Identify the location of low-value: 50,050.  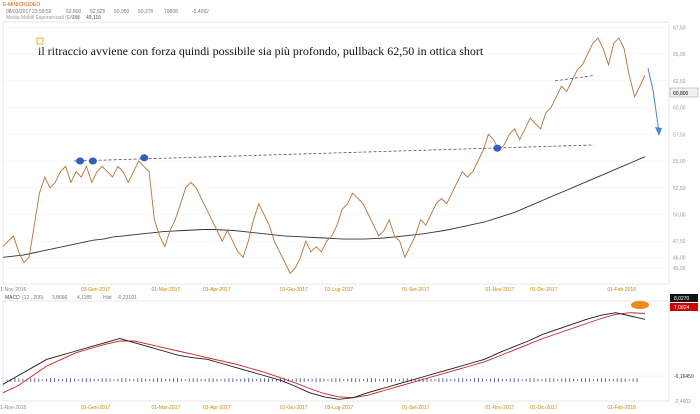
(122, 12).